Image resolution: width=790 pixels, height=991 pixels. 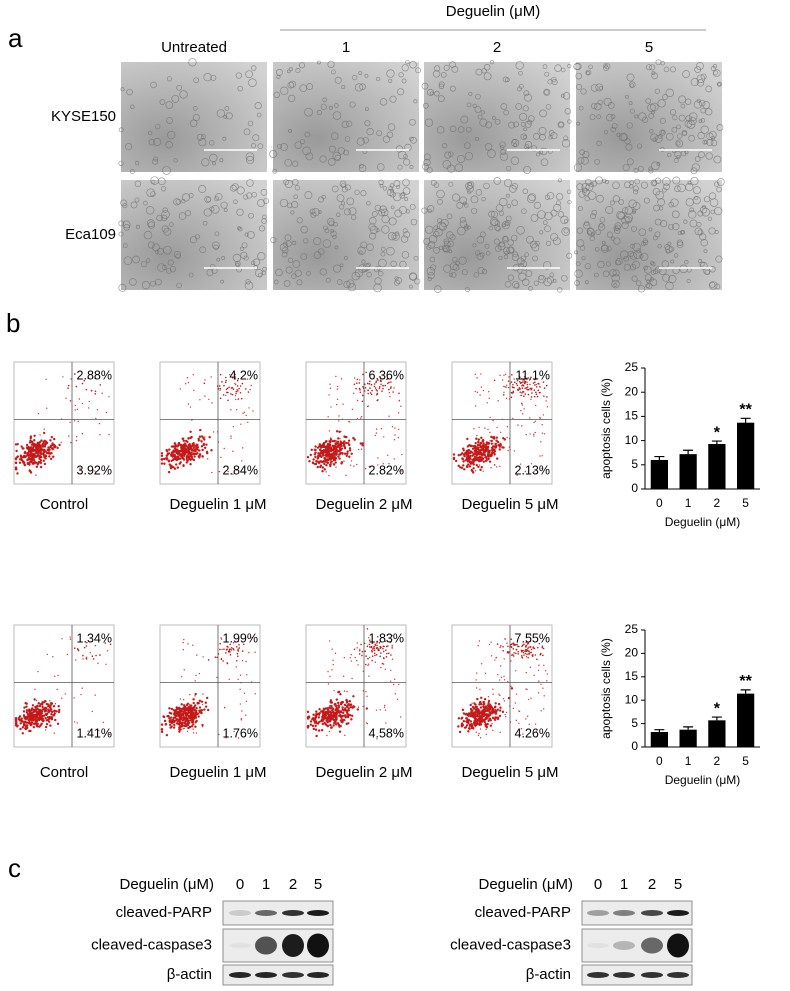 What do you see at coordinates (688, 503) in the screenshot?
I see `x-tick-label: 1` at bounding box center [688, 503].